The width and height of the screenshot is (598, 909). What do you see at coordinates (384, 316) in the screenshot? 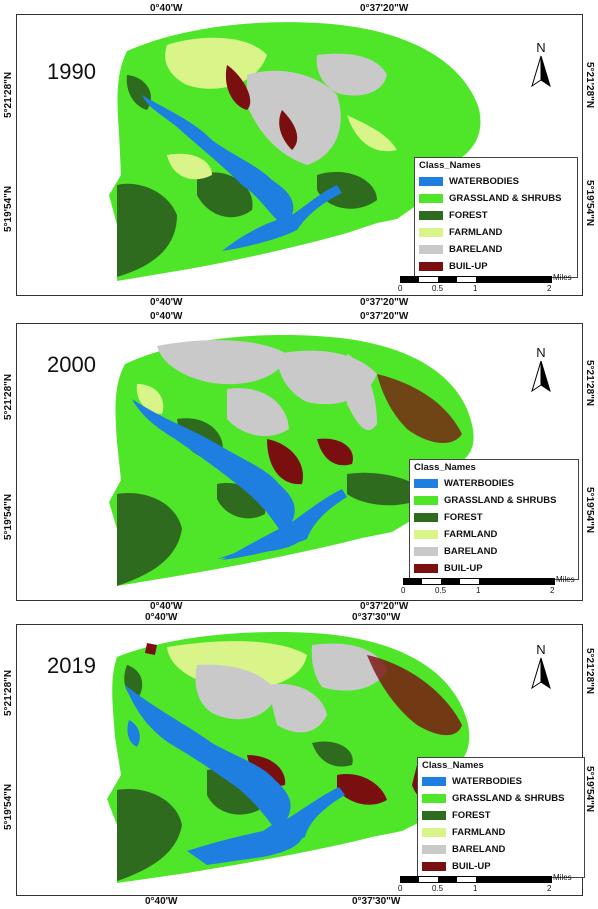
I see `panel2-top-coord-right: 0°37'20"W` at bounding box center [384, 316].